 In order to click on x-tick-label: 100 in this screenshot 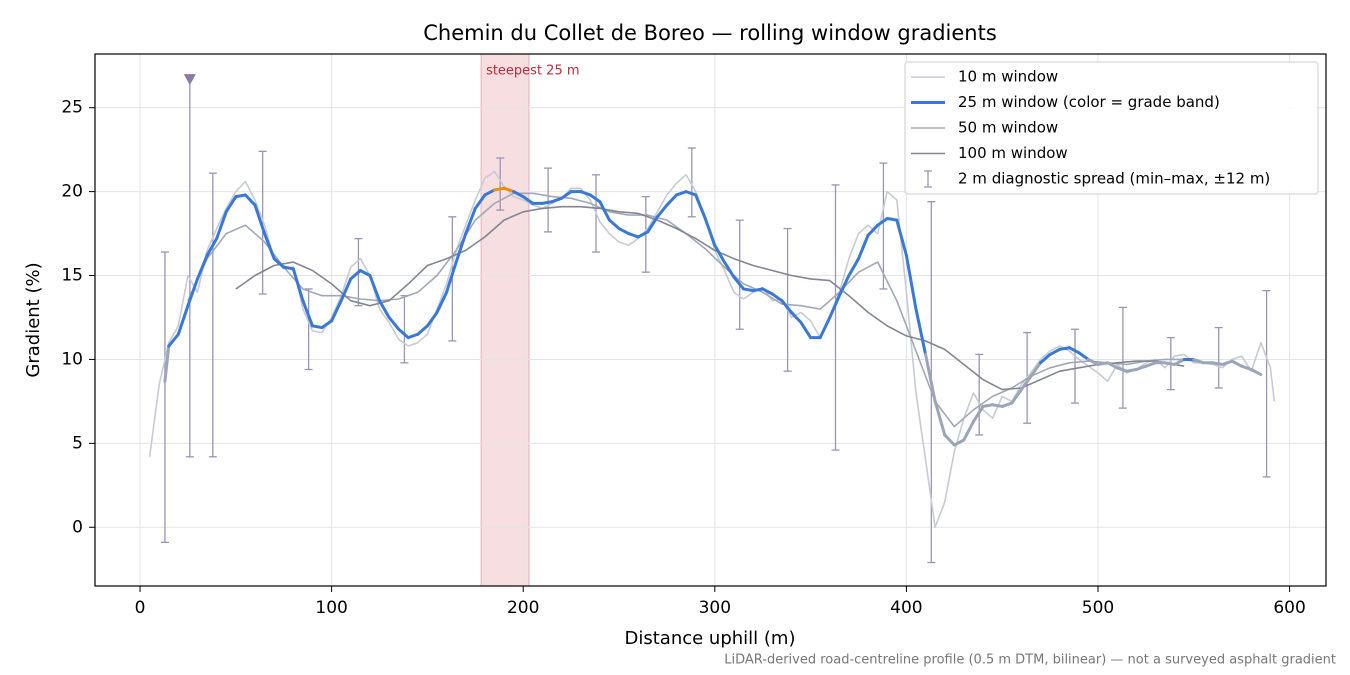, I will do `click(331, 608)`.